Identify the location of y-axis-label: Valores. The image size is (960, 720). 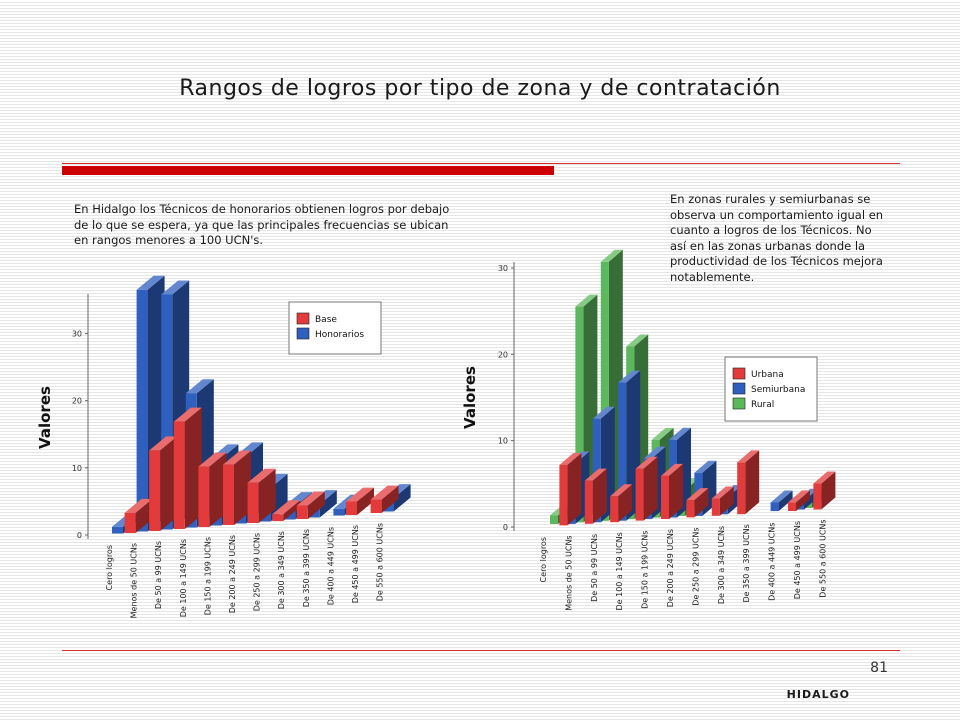
(470, 397).